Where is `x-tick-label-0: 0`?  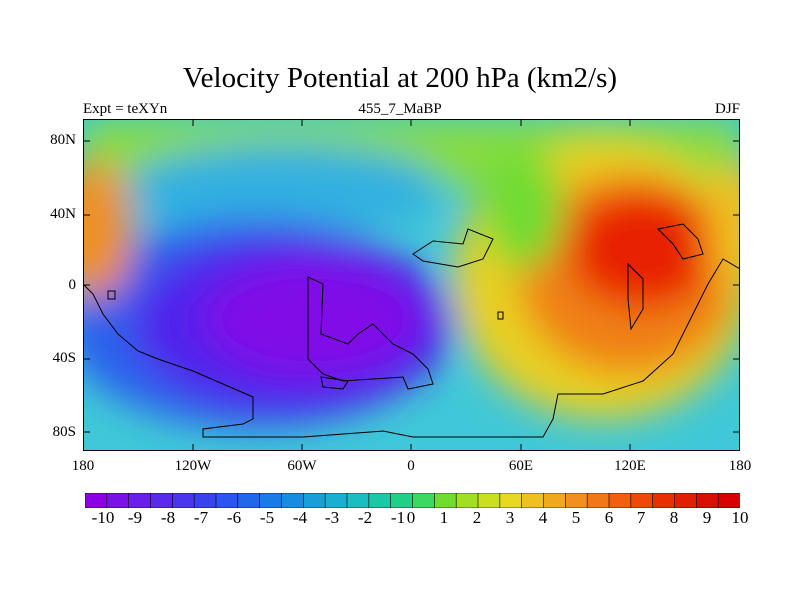 x-tick-label-0: 0 is located at coordinates (411, 466).